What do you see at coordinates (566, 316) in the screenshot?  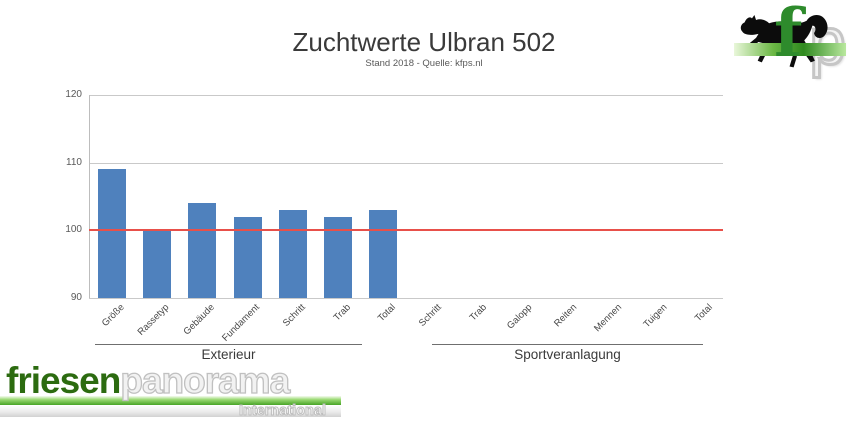 I see `x-category-label: Reiten` at bounding box center [566, 316].